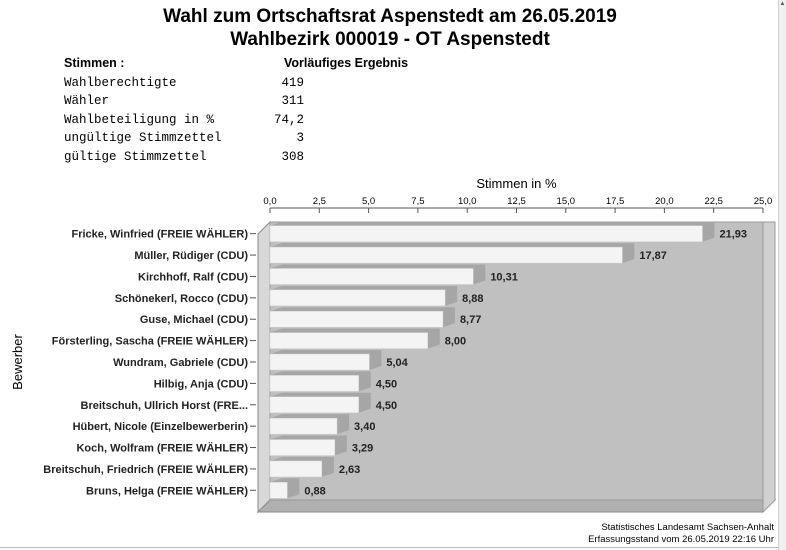  Describe the element at coordinates (288, 119) in the screenshot. I see `stats-value: 74,2` at that location.